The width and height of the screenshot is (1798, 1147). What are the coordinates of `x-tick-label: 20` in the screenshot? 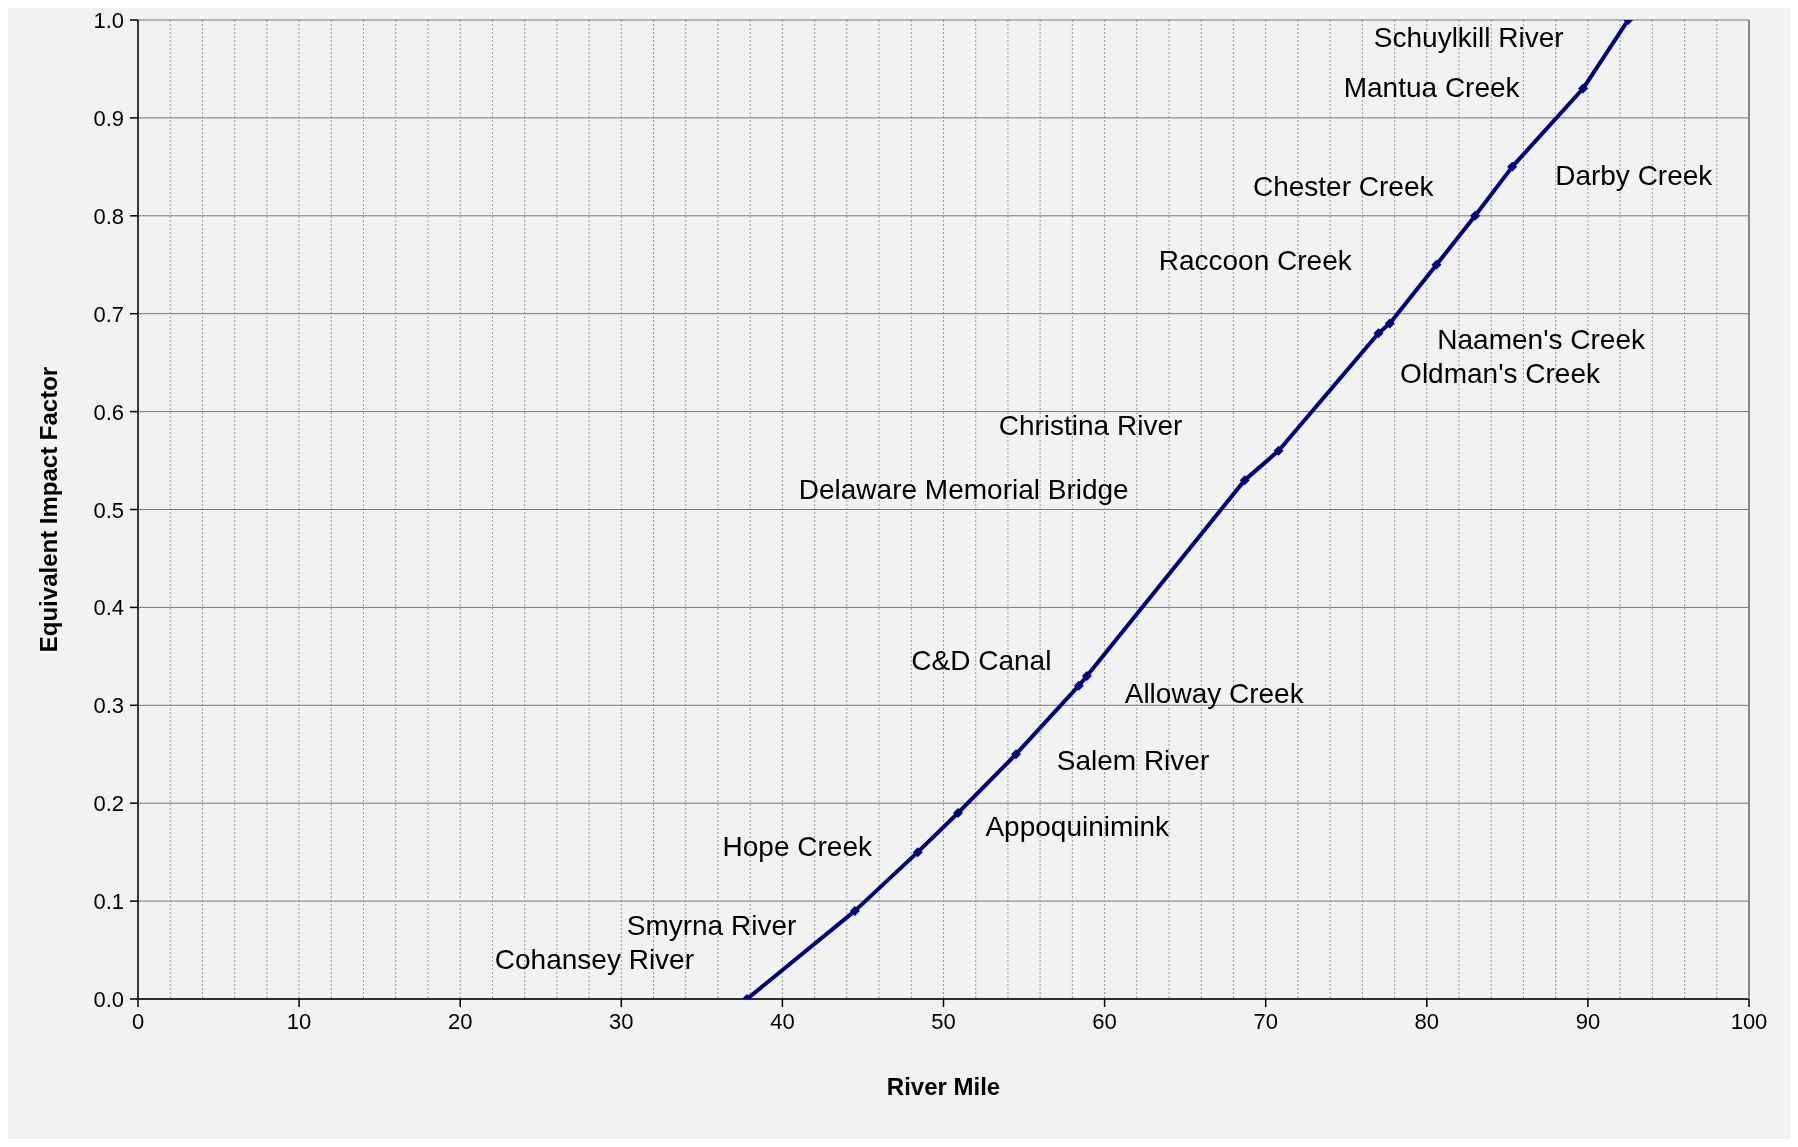 It's located at (460, 1021).